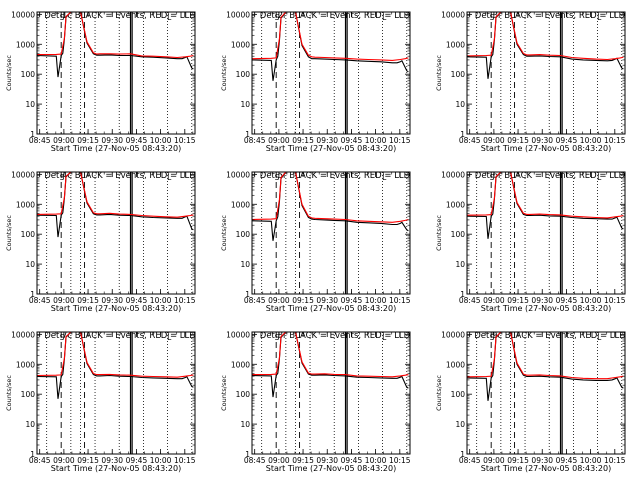 The image size is (640, 480). Describe the element at coordinates (120, 336) in the screenshot. I see `panel-title: Det 7c BLACK = Events, RED = LLD` at that location.